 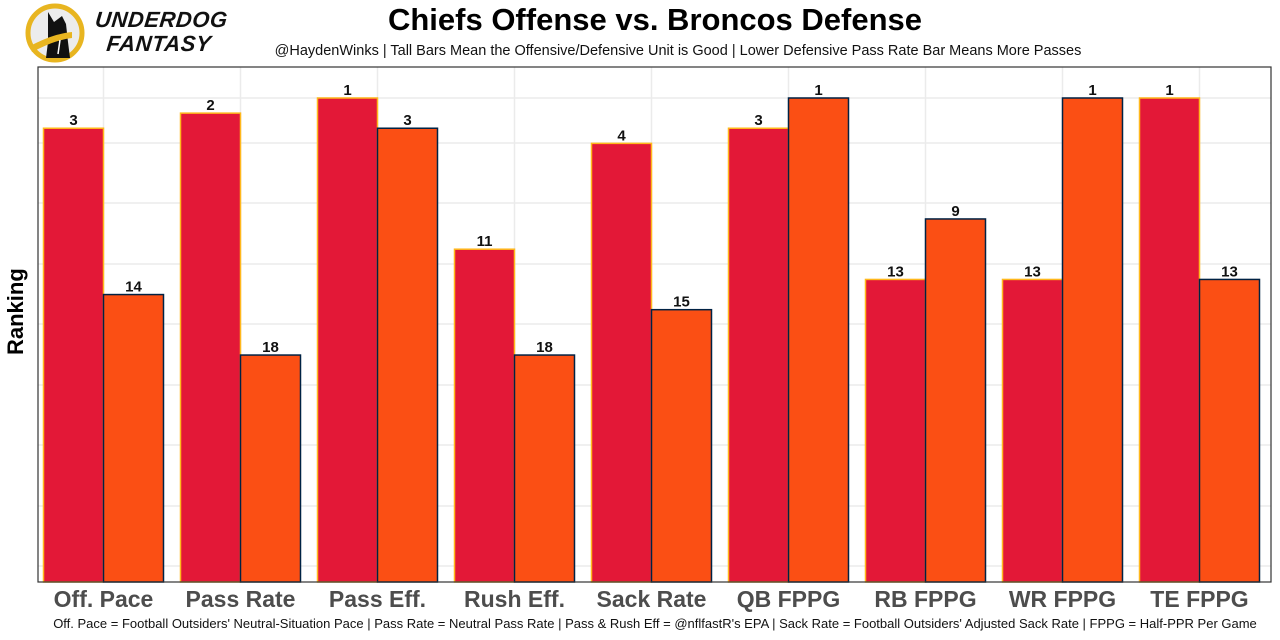 What do you see at coordinates (514, 599) in the screenshot?
I see `x-tick-label: Rush Eff.` at bounding box center [514, 599].